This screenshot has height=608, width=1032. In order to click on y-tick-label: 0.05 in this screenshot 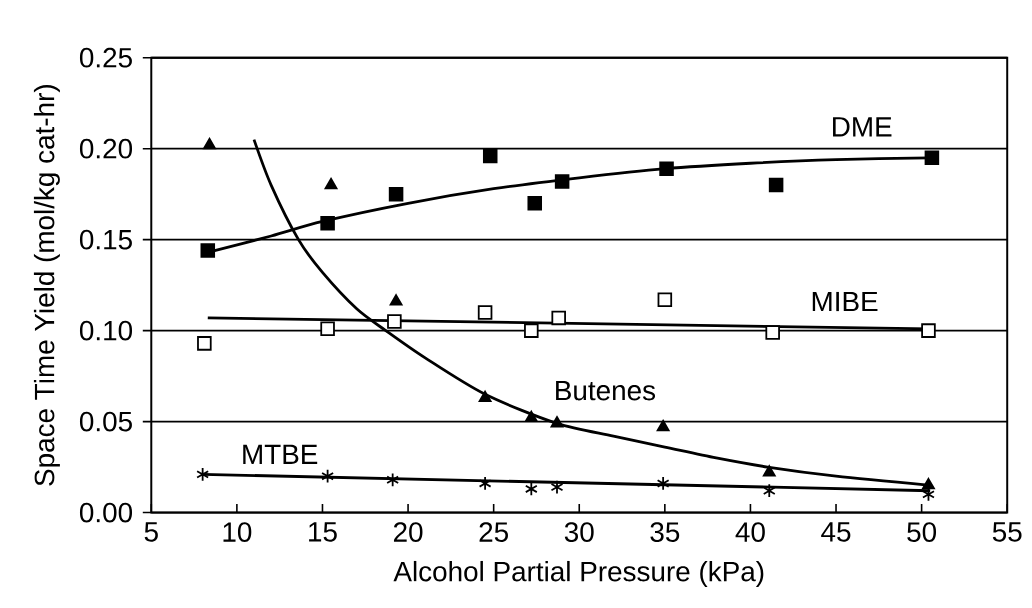, I will do `click(105, 421)`.